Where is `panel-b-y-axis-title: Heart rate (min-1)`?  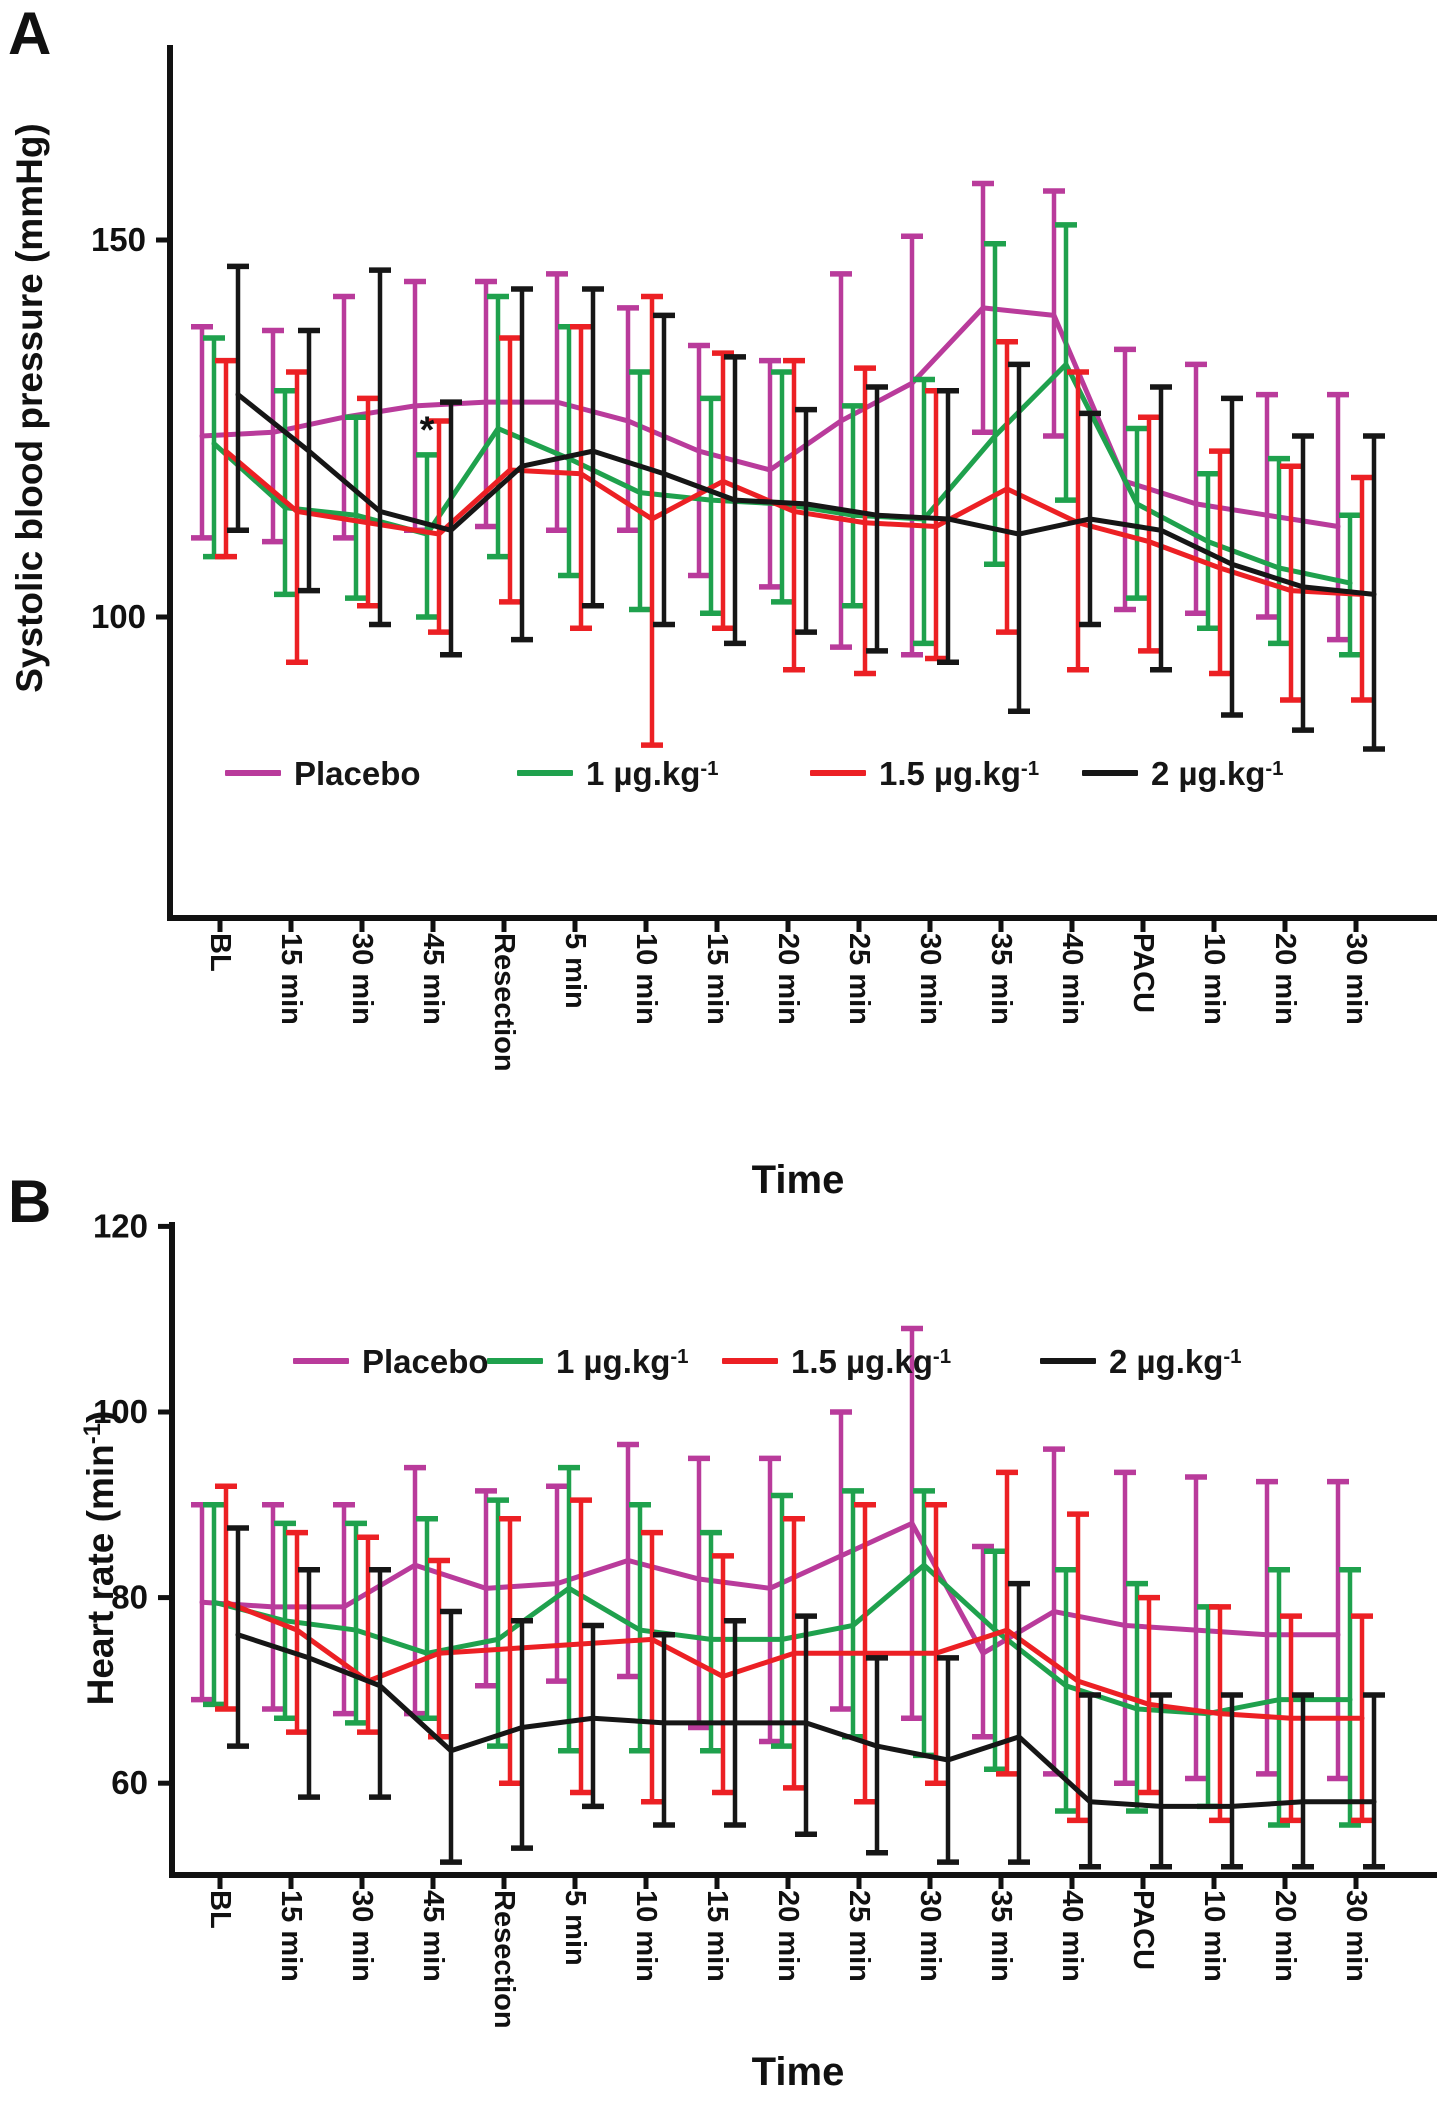 panel-b-y-axis-title: Heart rate (min-1) is located at coordinates (100, 1558).